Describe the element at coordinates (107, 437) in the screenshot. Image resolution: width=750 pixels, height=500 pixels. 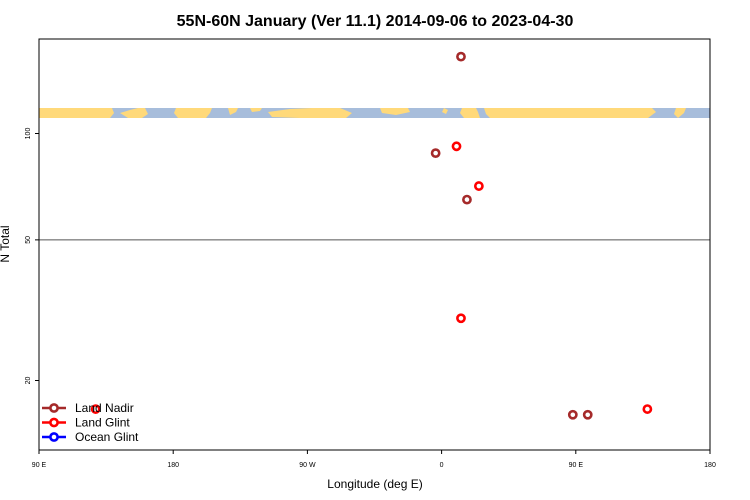
I see `legend-label: Ocean Glint` at that location.